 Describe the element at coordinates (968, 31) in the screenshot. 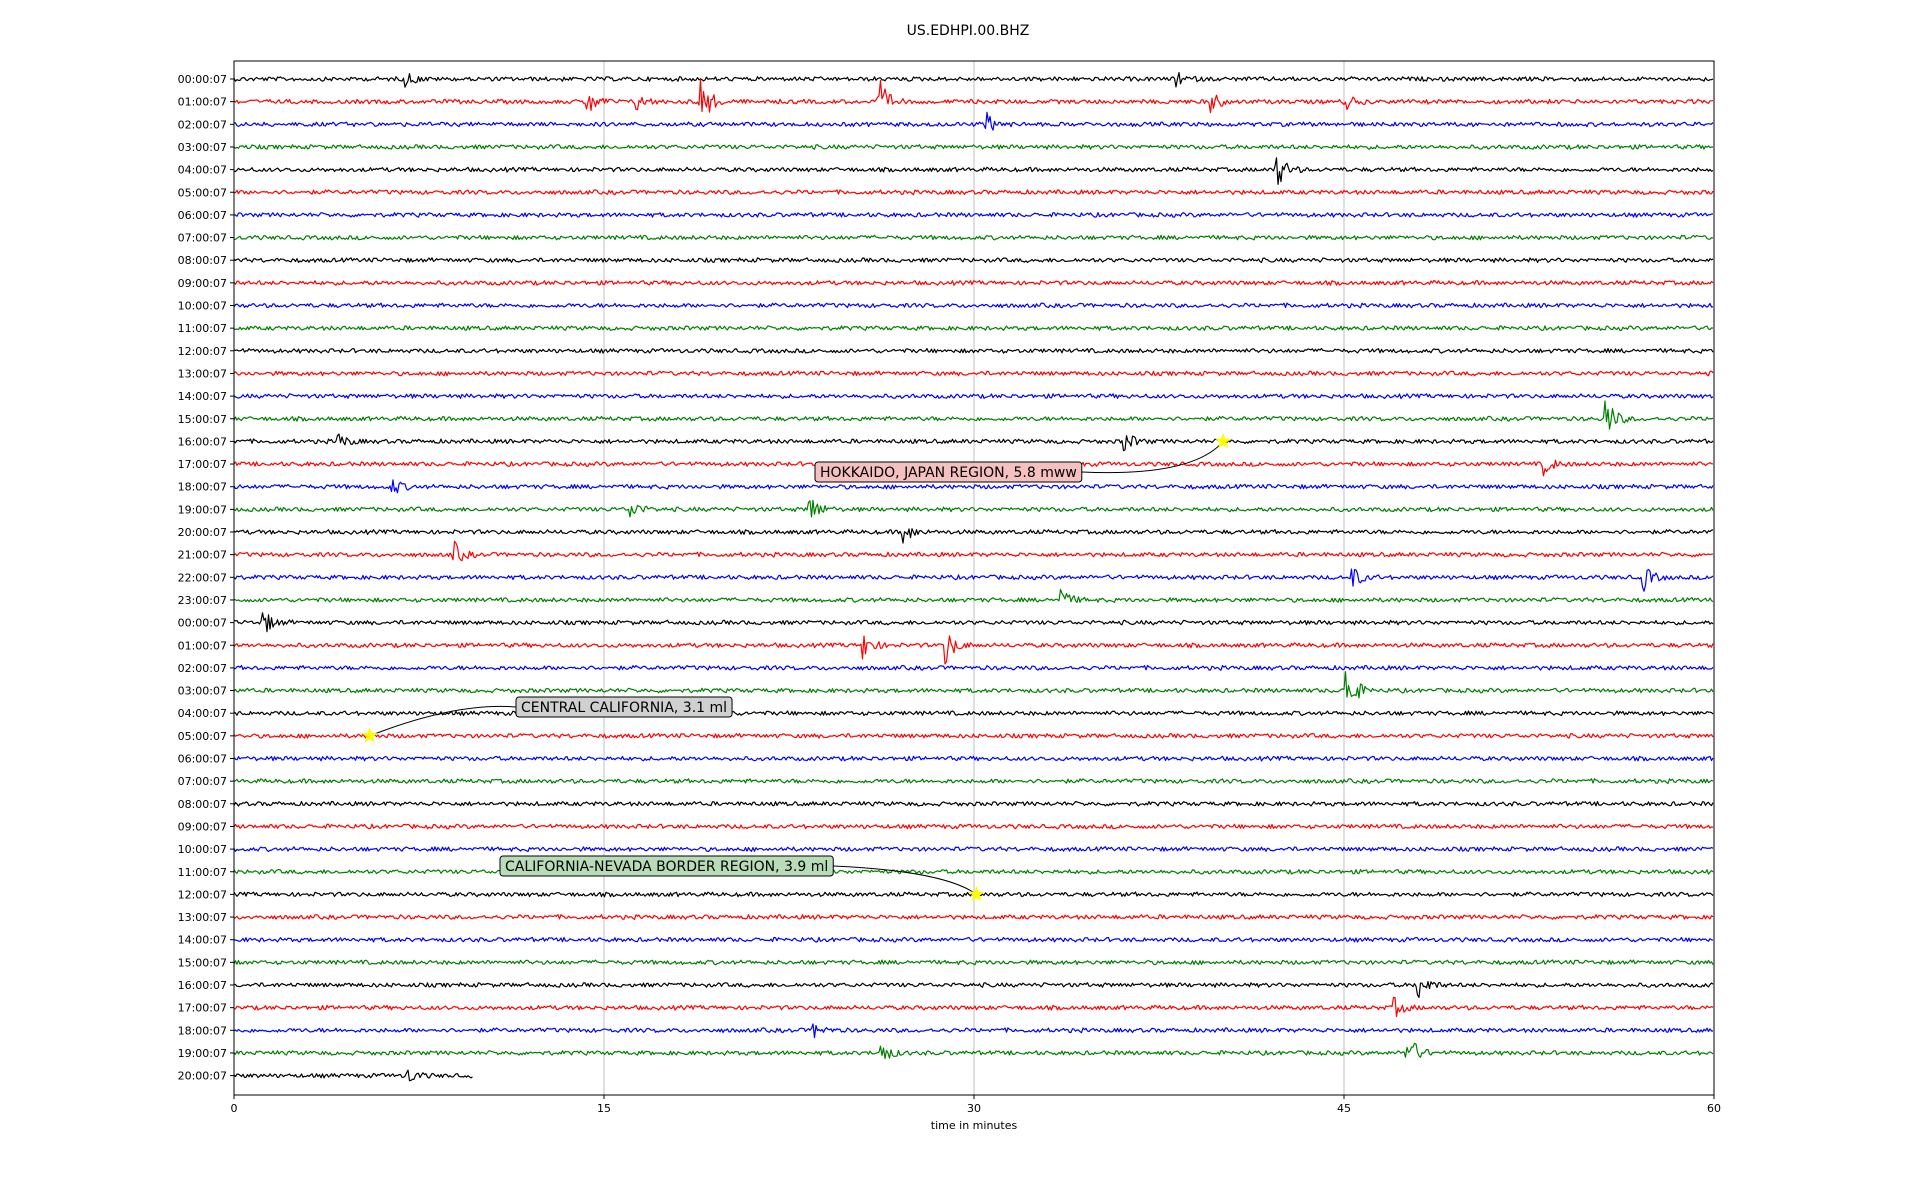

I see `chart-title: US.EDHPI.00.BHZ` at that location.